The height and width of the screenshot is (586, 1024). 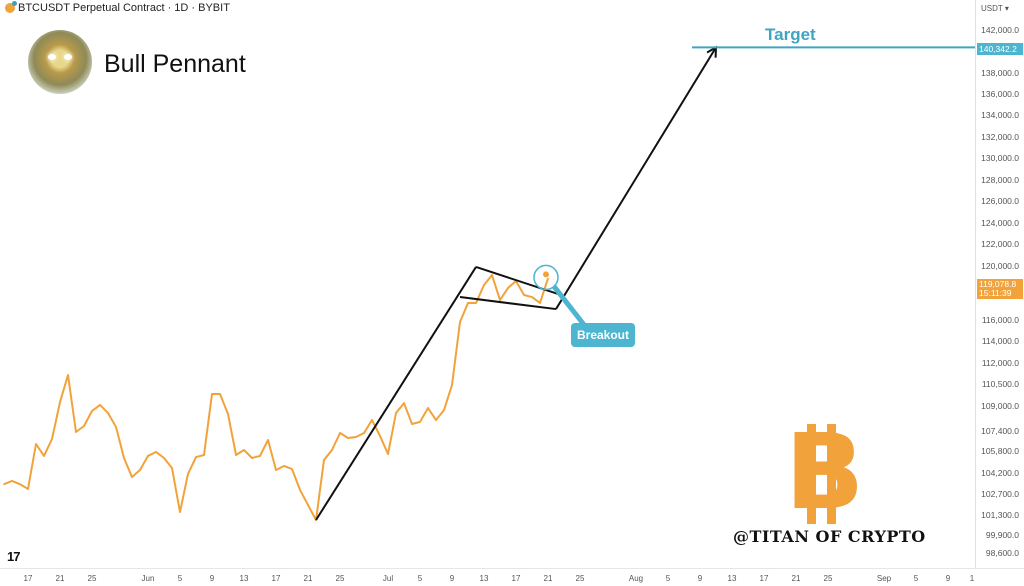 What do you see at coordinates (603, 335) in the screenshot?
I see `breakout-label: Breakout` at bounding box center [603, 335].